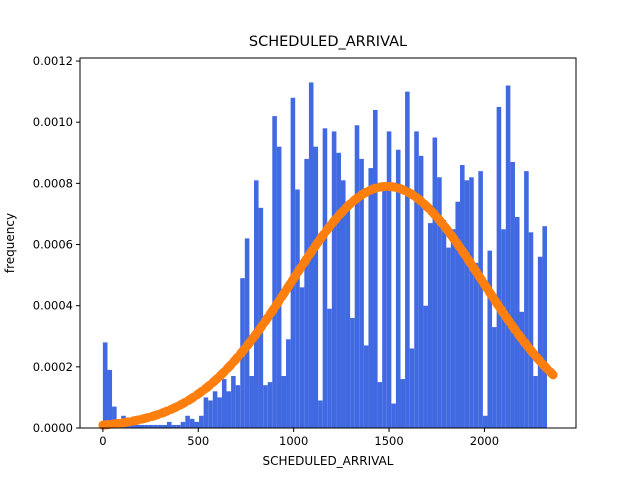 Image resolution: width=640 pixels, height=484 pixels. I want to click on x-axis: 0 500 1000 1500 2000, so click(299, 438).